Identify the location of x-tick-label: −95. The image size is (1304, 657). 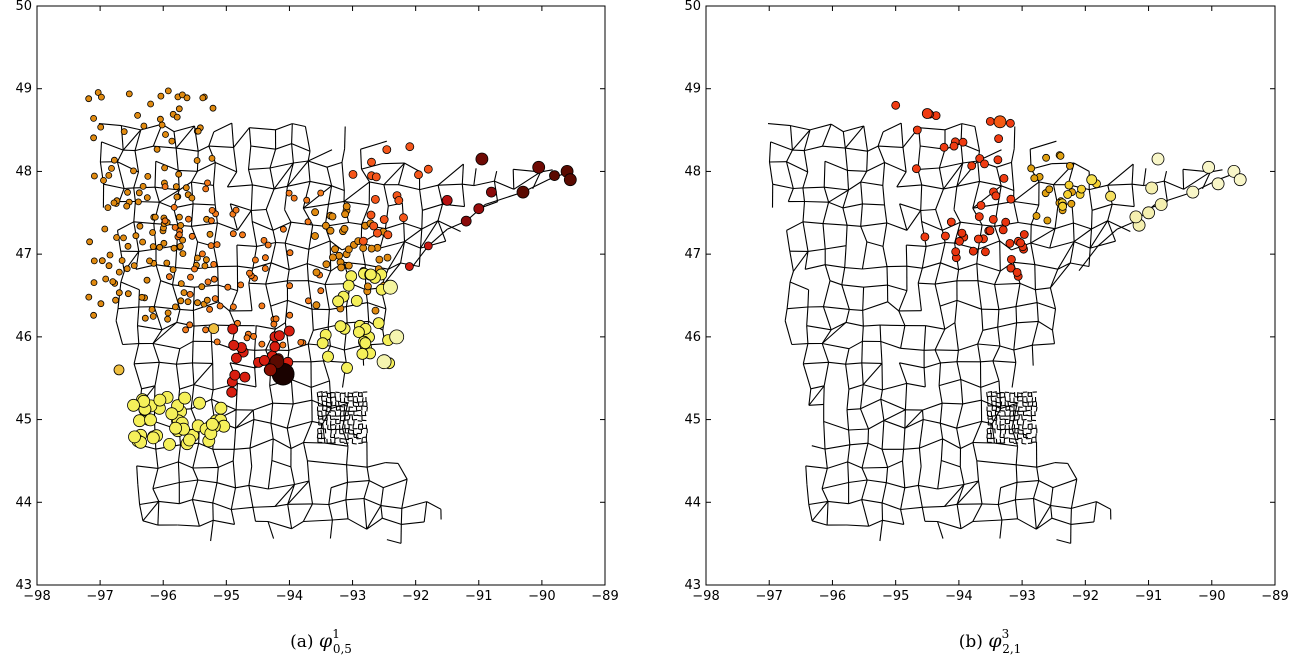
(226, 596).